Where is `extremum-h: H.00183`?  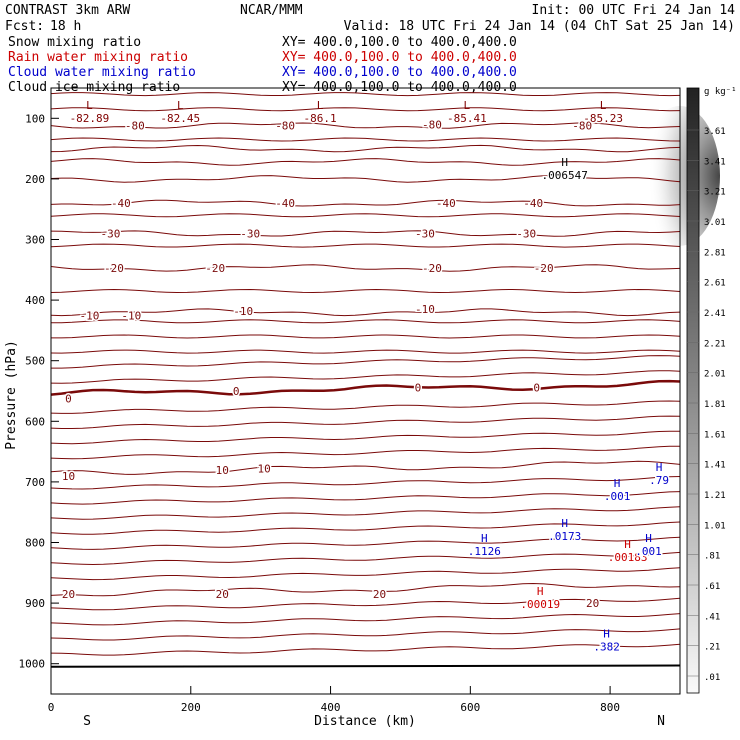
extremum-h: H.00183 is located at coordinates (627, 552).